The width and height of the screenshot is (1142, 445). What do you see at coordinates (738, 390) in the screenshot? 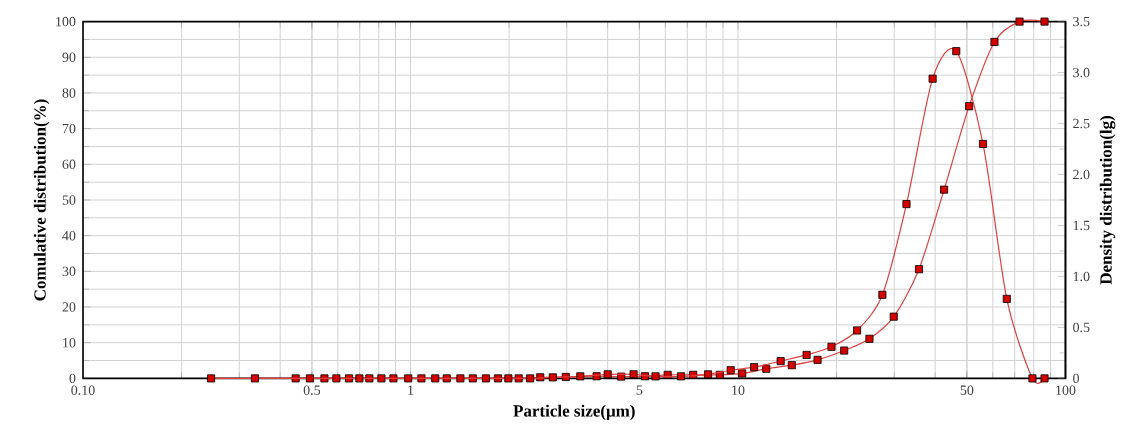
I see `x-tick-label: 10` at bounding box center [738, 390].